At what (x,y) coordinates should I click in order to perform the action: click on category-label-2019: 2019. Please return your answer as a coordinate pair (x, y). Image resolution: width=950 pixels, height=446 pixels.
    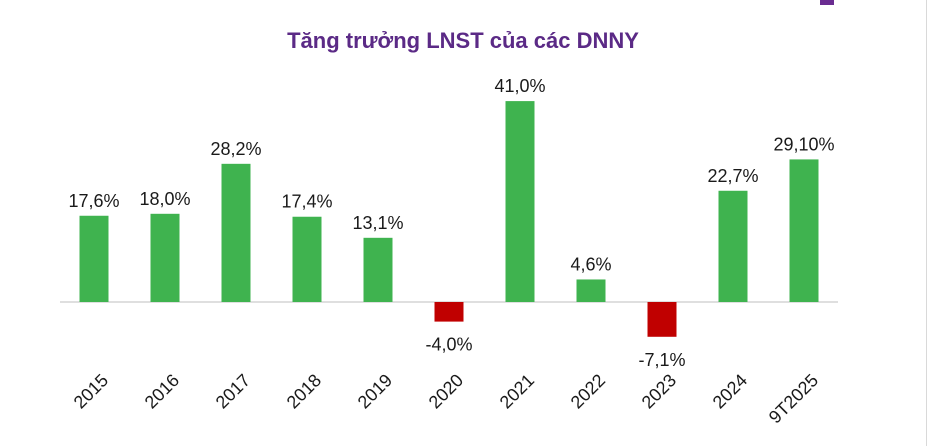
    Looking at the image, I should click on (375, 391).